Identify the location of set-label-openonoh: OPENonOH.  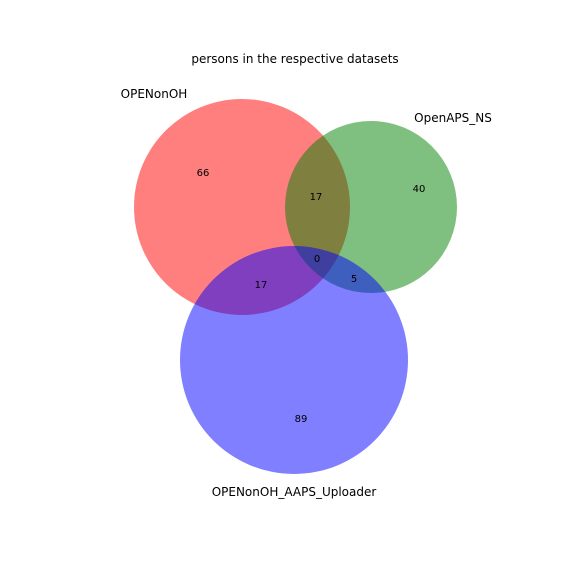
(154, 94).